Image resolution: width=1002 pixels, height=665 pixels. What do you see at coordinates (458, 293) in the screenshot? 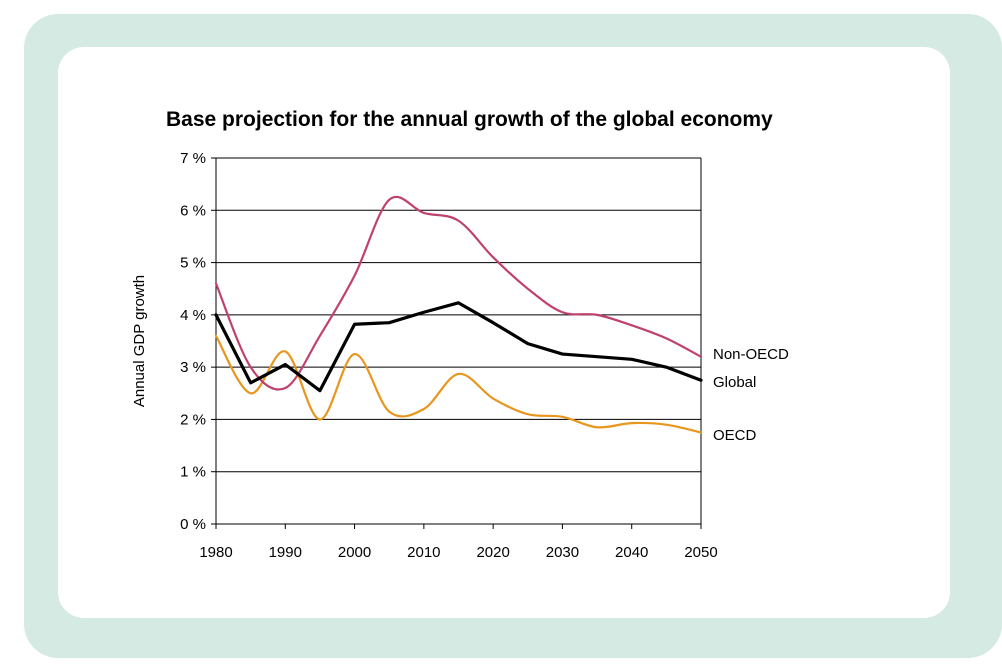
I see `series-line-non-oecd` at bounding box center [458, 293].